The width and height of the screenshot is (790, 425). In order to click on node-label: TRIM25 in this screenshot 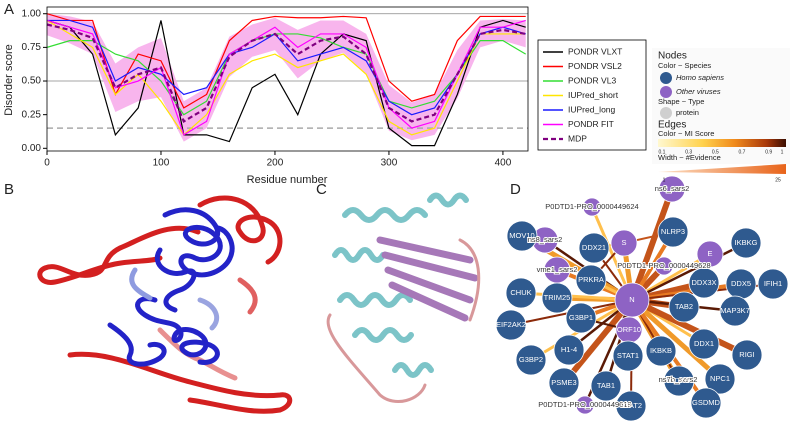, I will do `click(557, 297)`.